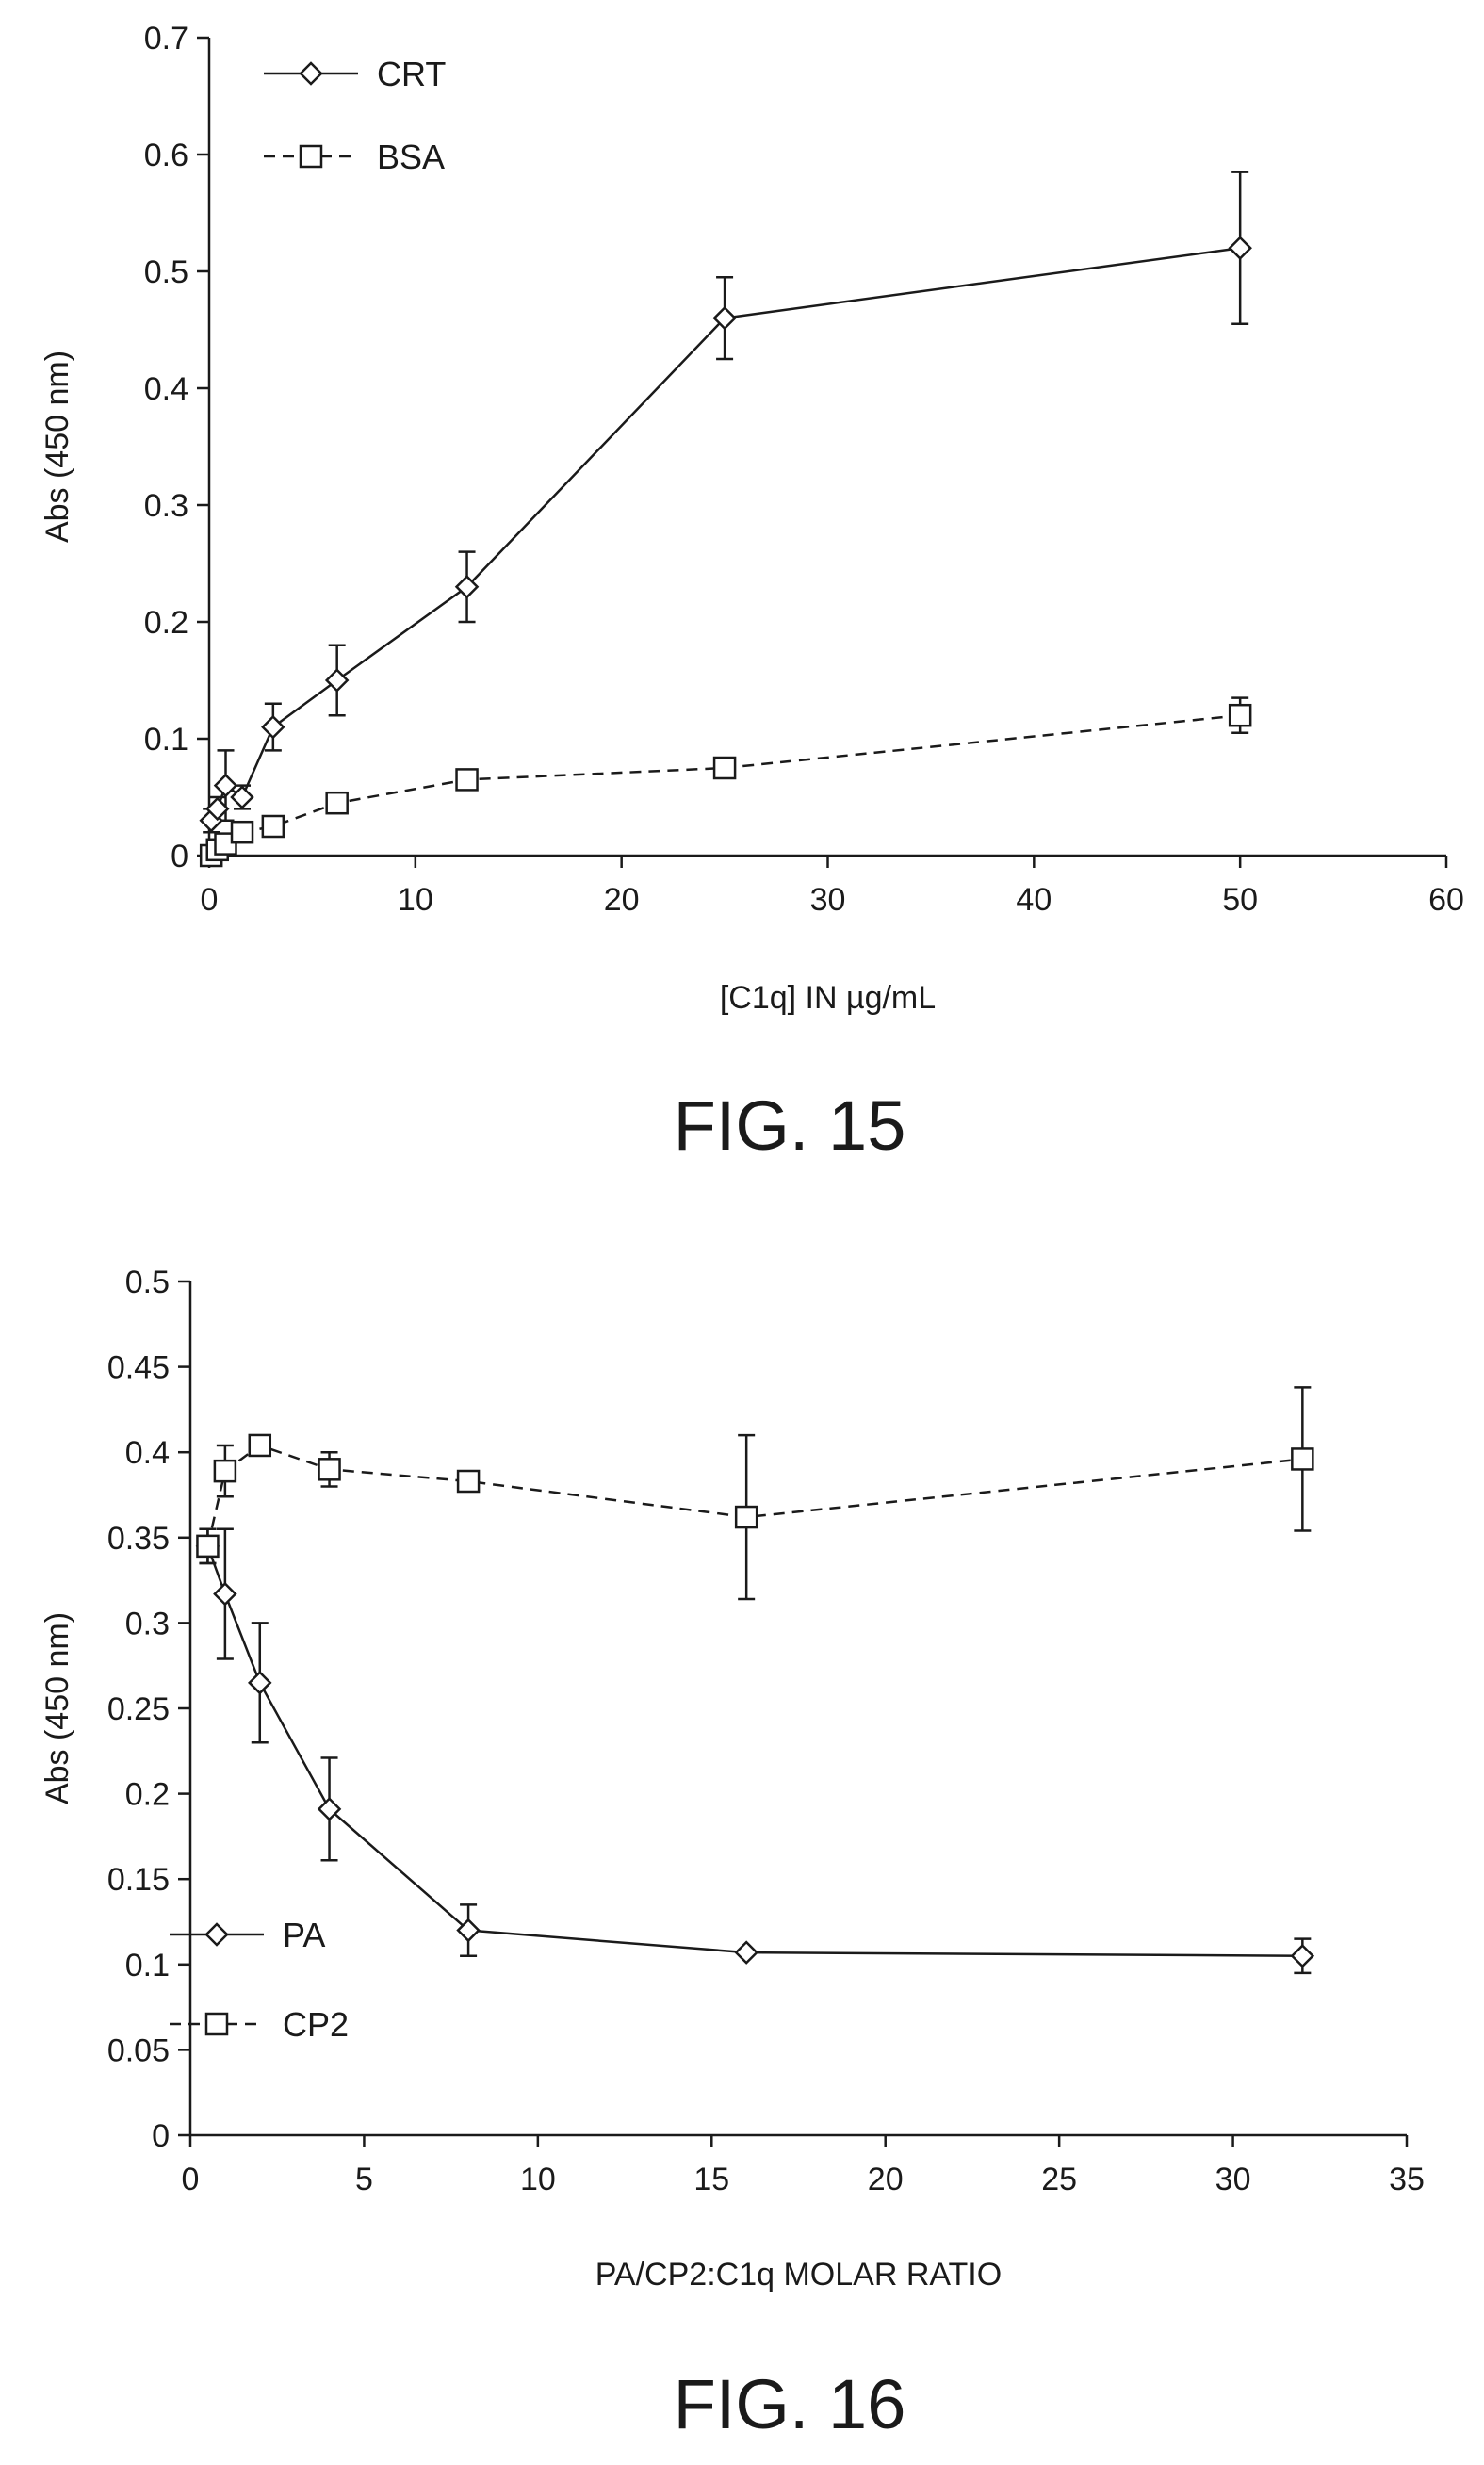 The image size is (1484, 2465). I want to click on x-tick-label: 5, so click(364, 2179).